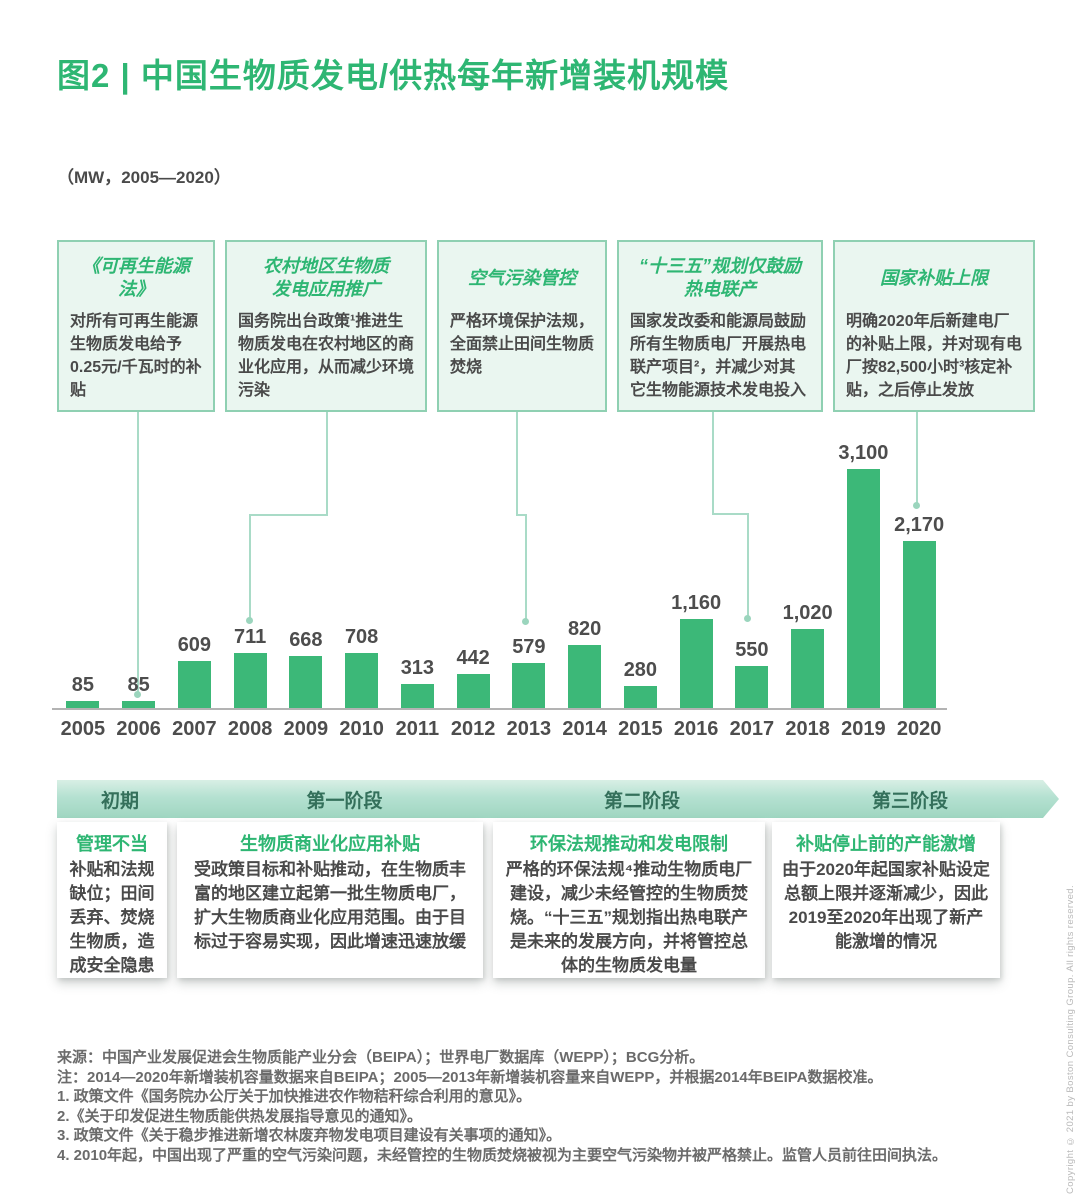  What do you see at coordinates (934, 278) in the screenshot?
I see `policy-box-title: 国家补贴上限` at bounding box center [934, 278].